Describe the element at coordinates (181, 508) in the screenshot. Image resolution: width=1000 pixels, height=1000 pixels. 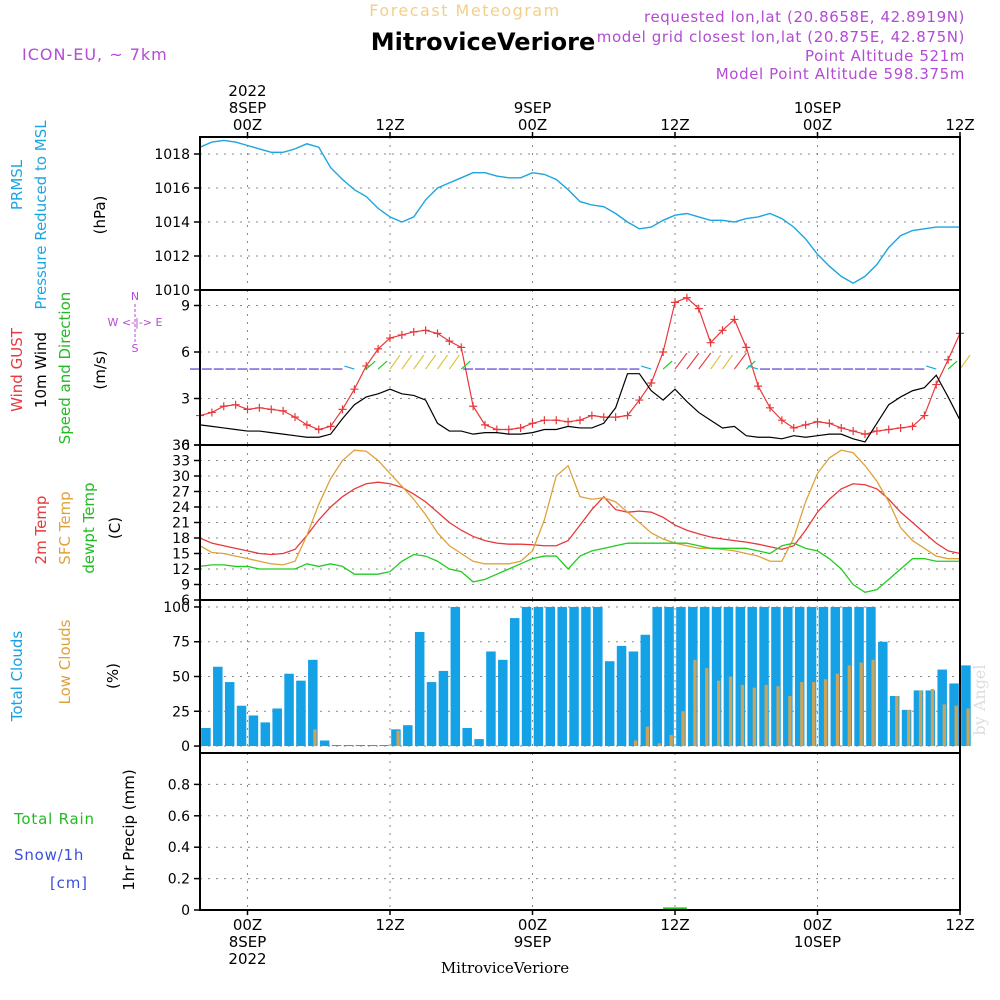
I see `y-tick-label: 24` at that location.